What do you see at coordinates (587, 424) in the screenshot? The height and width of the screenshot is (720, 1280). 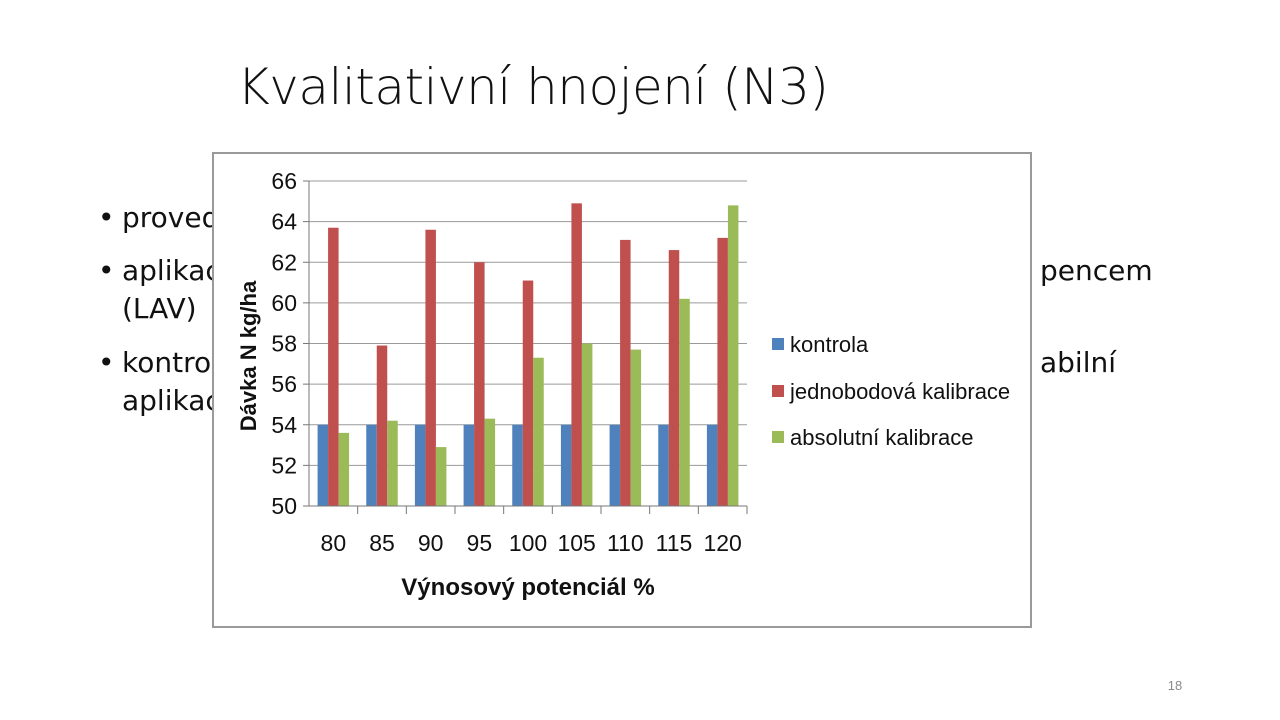 I see `bar-absolutní-kalibrace-105` at bounding box center [587, 424].